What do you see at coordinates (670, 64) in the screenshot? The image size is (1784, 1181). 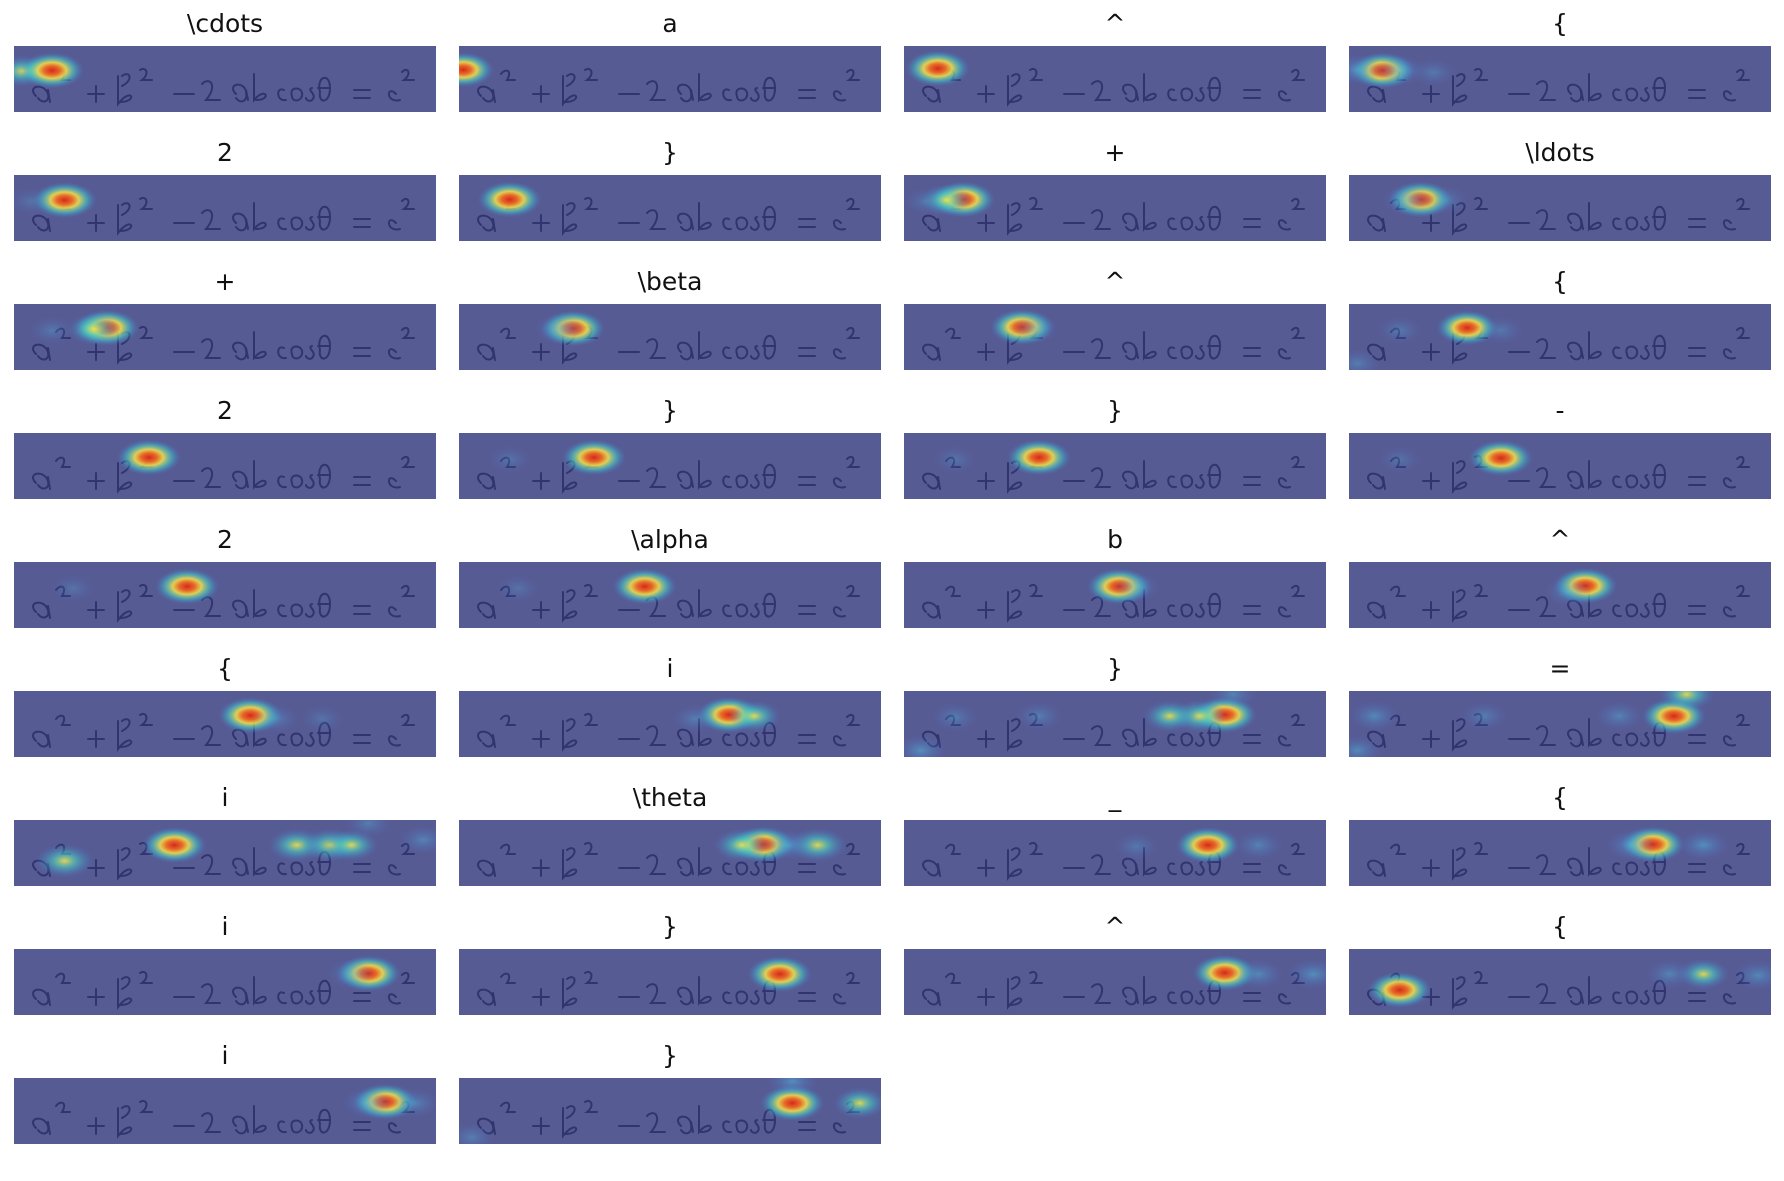 I see `attention-panel: a` at bounding box center [670, 64].